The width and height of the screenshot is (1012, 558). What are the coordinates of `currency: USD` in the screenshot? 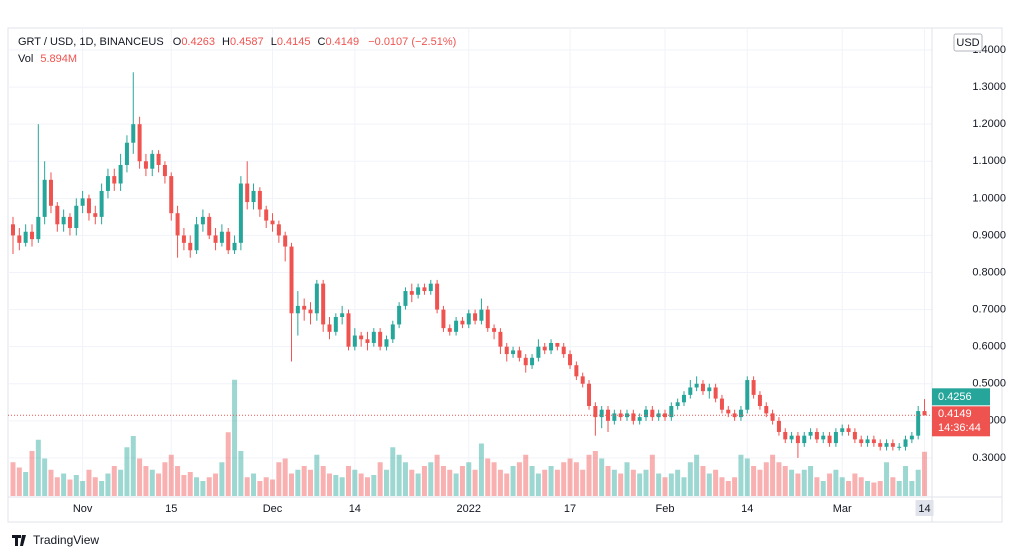 It's located at (967, 43).